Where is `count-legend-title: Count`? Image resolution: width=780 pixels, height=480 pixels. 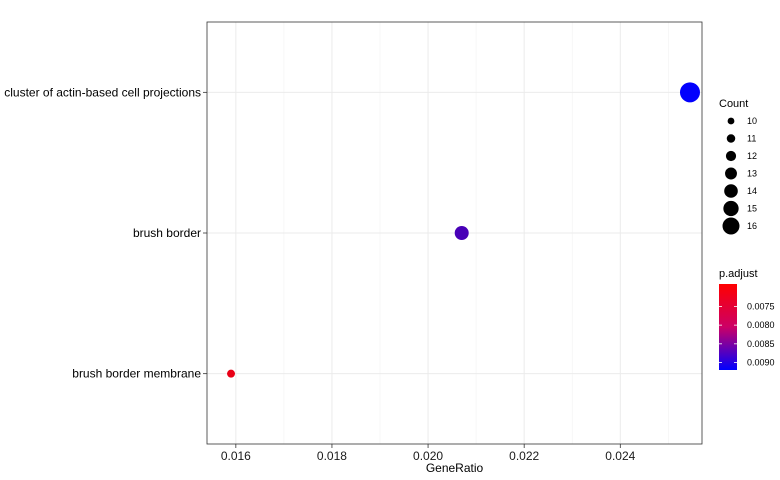 count-legend-title: Count is located at coordinates (733, 104).